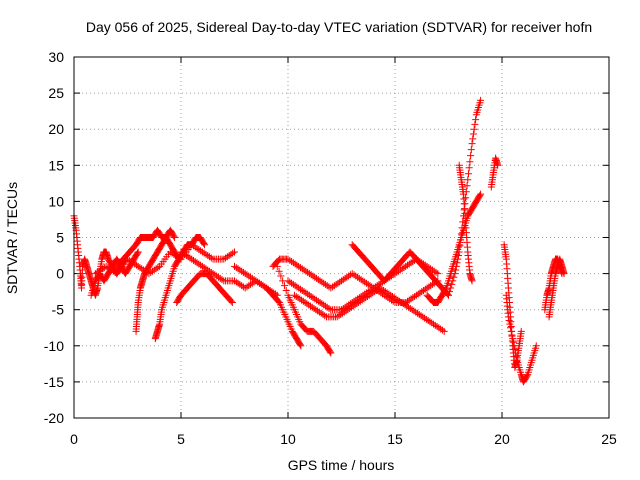 Image resolution: width=640 pixels, height=480 pixels. I want to click on y-tick-label: 5, so click(60, 238).